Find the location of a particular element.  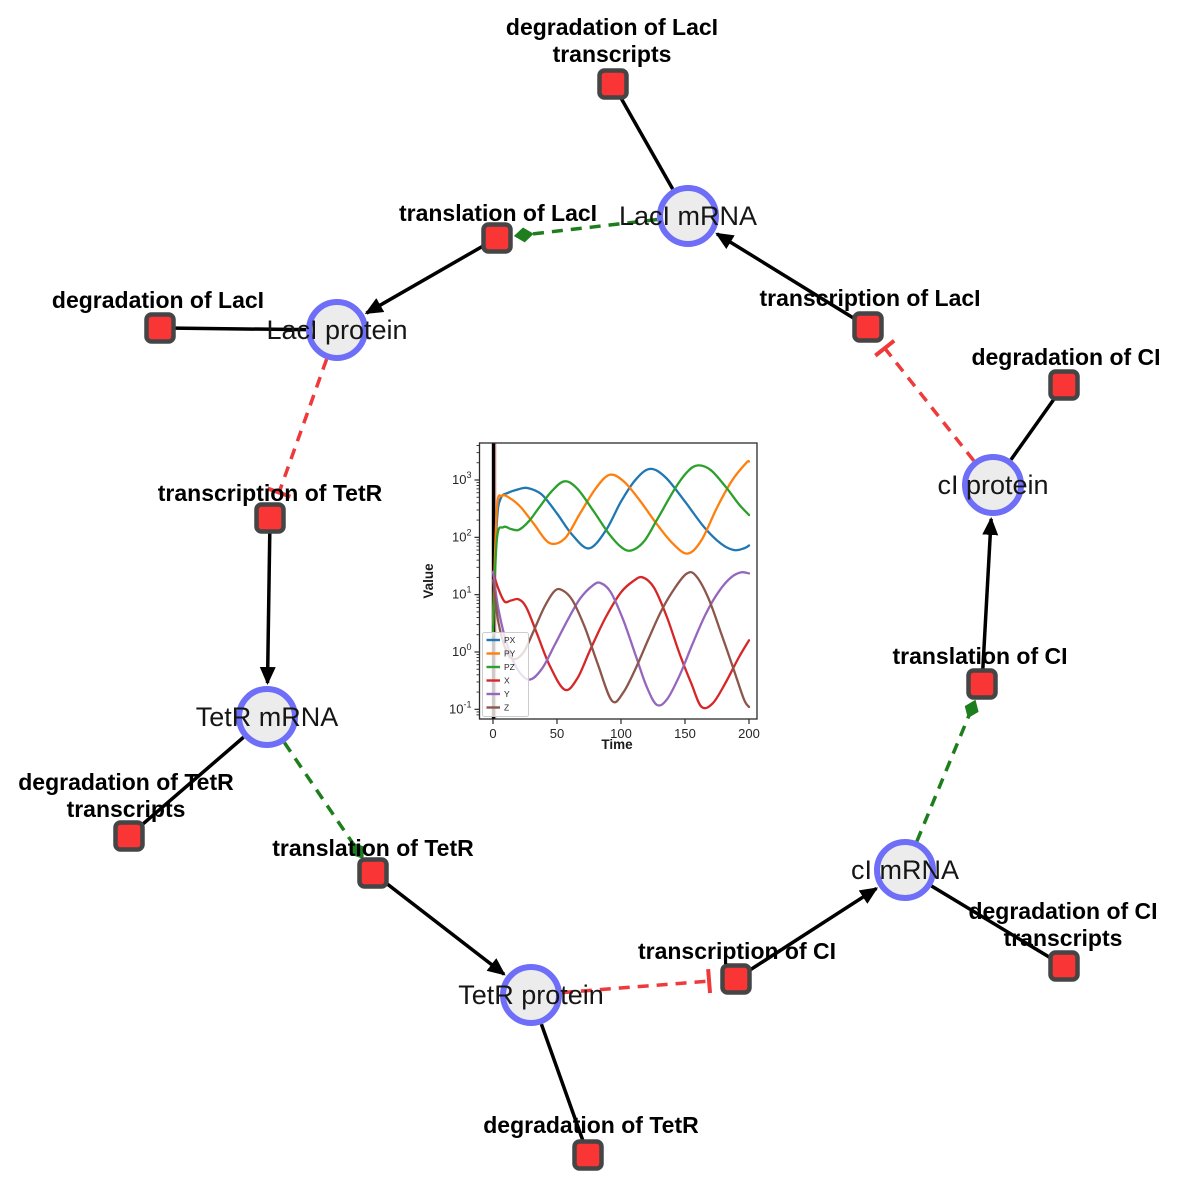

edge-product-transcription-laci-to-laci-mrna is located at coordinates (786, 276).